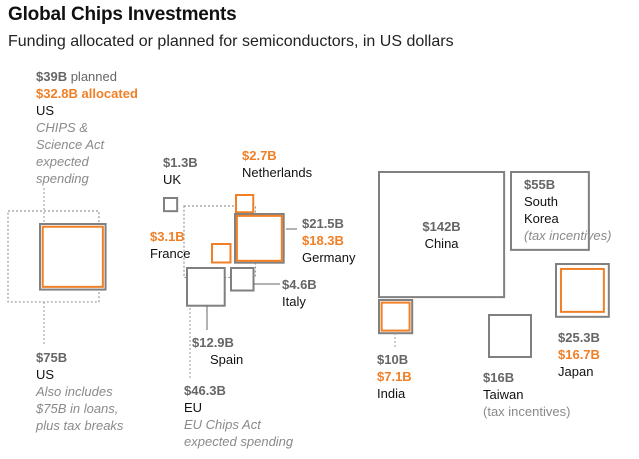  I want to click on us-total-value-label: $75B, so click(51, 357).